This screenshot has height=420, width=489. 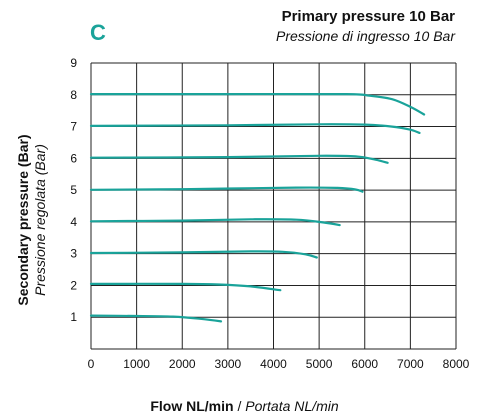 What do you see at coordinates (73, 158) in the screenshot?
I see `y-tick-label-5: 6` at bounding box center [73, 158].